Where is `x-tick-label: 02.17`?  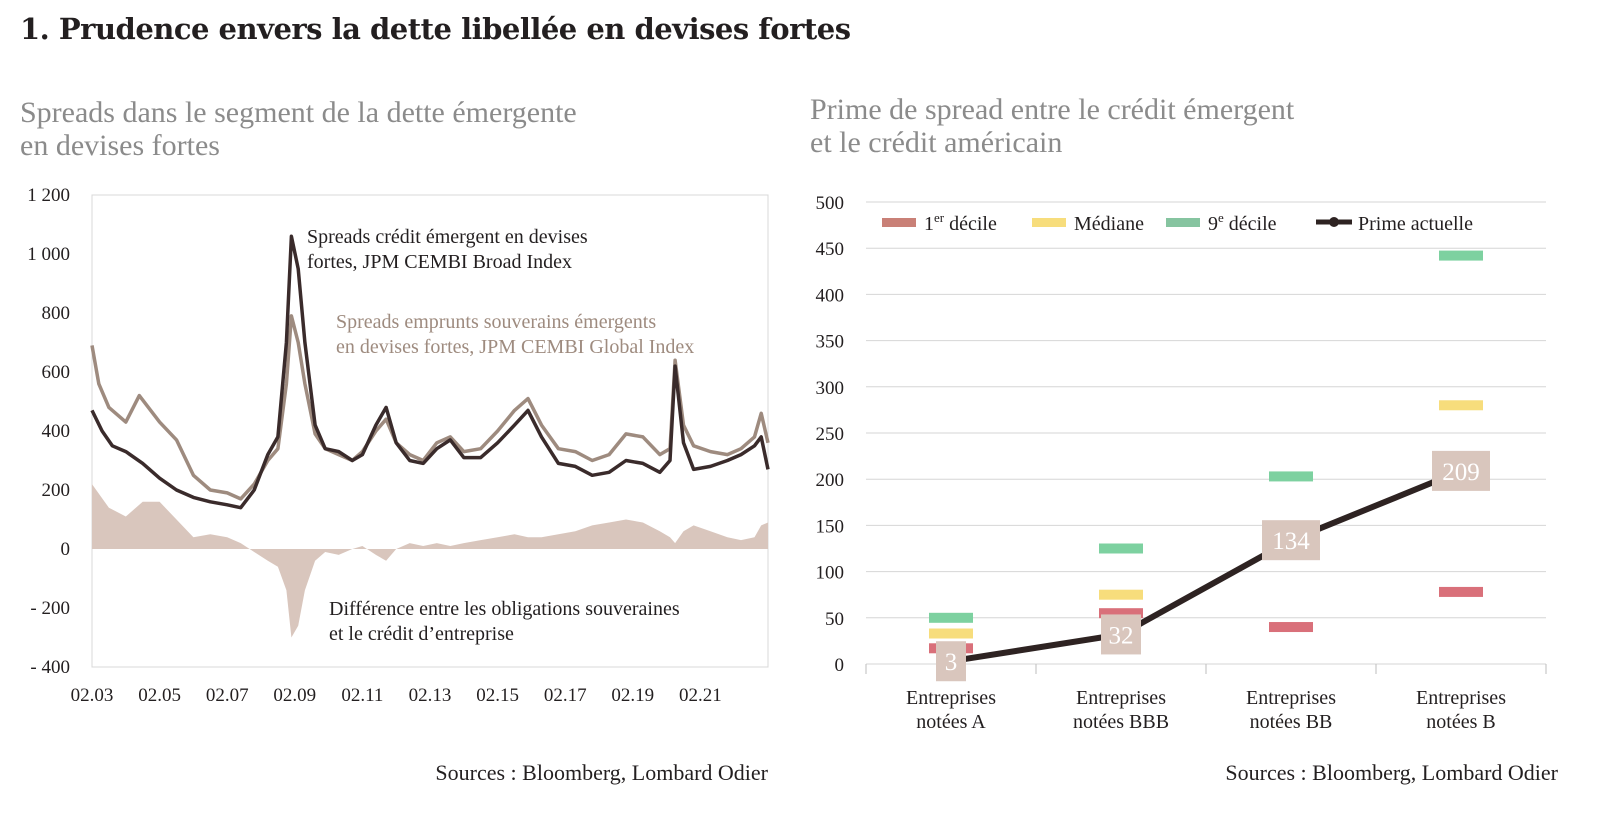
x-tick-label: 02.17 is located at coordinates (565, 695).